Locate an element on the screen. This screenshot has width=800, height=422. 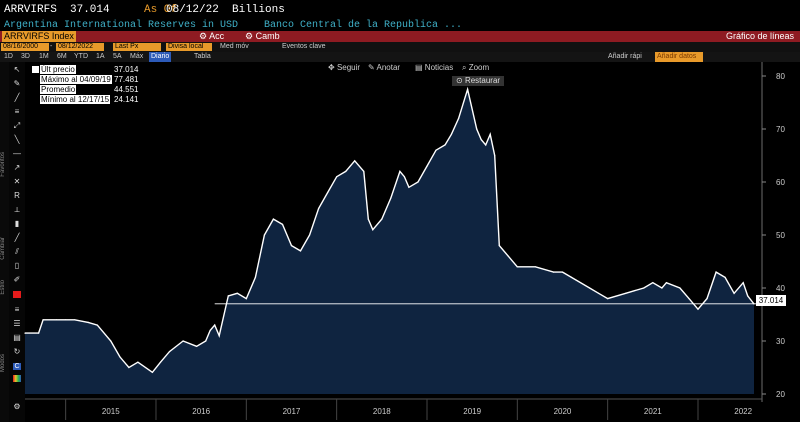
currency-field: Divisa local is located at coordinates (189, 47).